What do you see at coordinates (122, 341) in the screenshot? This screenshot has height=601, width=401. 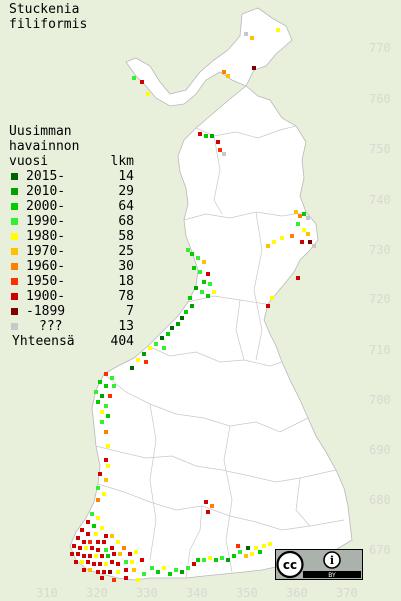 I see `legend-total-count: 404` at bounding box center [122, 341].